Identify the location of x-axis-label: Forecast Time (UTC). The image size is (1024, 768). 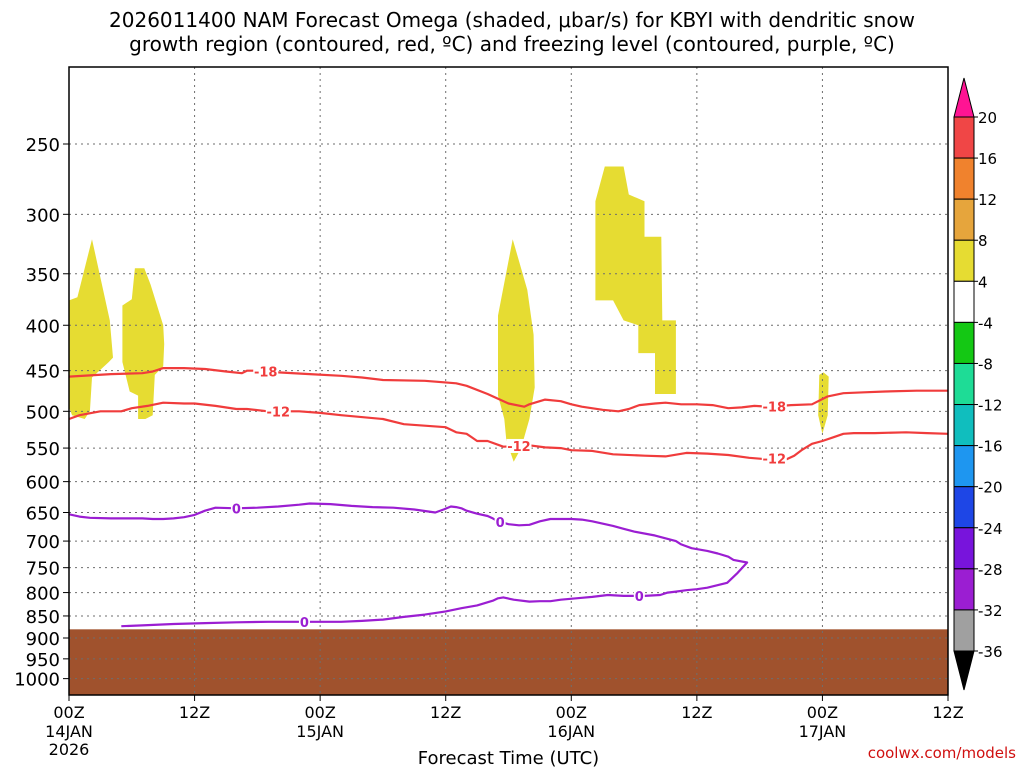
(508, 758).